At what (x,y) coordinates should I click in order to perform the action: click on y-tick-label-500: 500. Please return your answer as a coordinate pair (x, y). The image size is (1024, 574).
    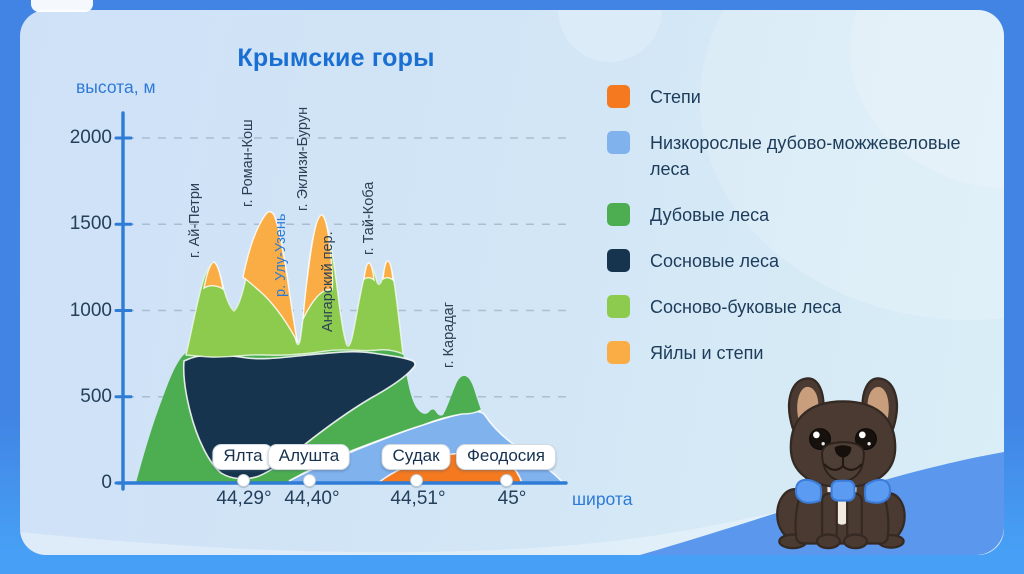
    Looking at the image, I should click on (96, 396).